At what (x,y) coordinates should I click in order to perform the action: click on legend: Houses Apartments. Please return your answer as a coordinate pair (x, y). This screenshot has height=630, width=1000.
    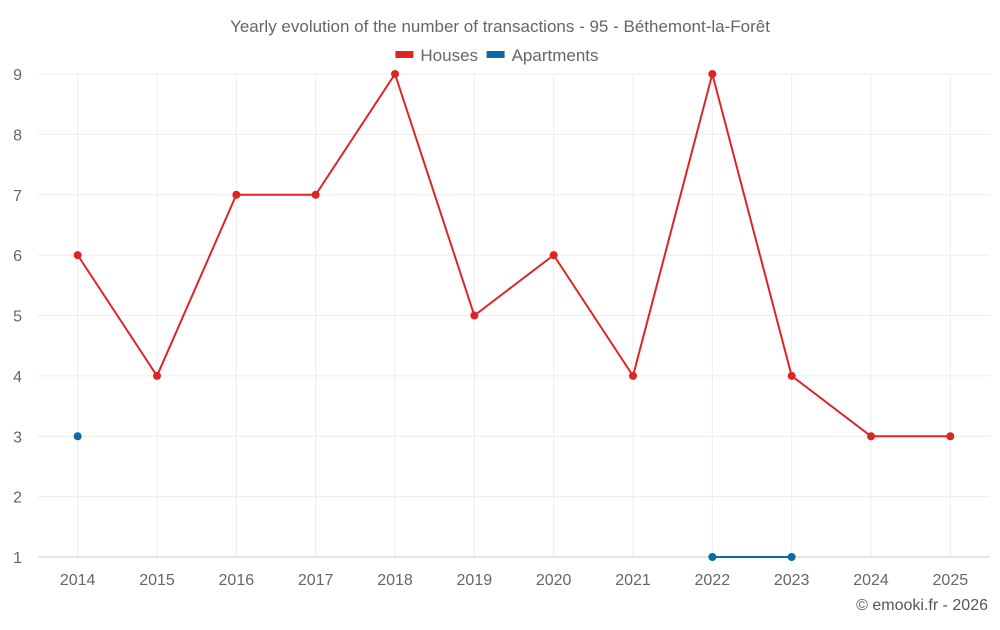
    Looking at the image, I should click on (497, 55).